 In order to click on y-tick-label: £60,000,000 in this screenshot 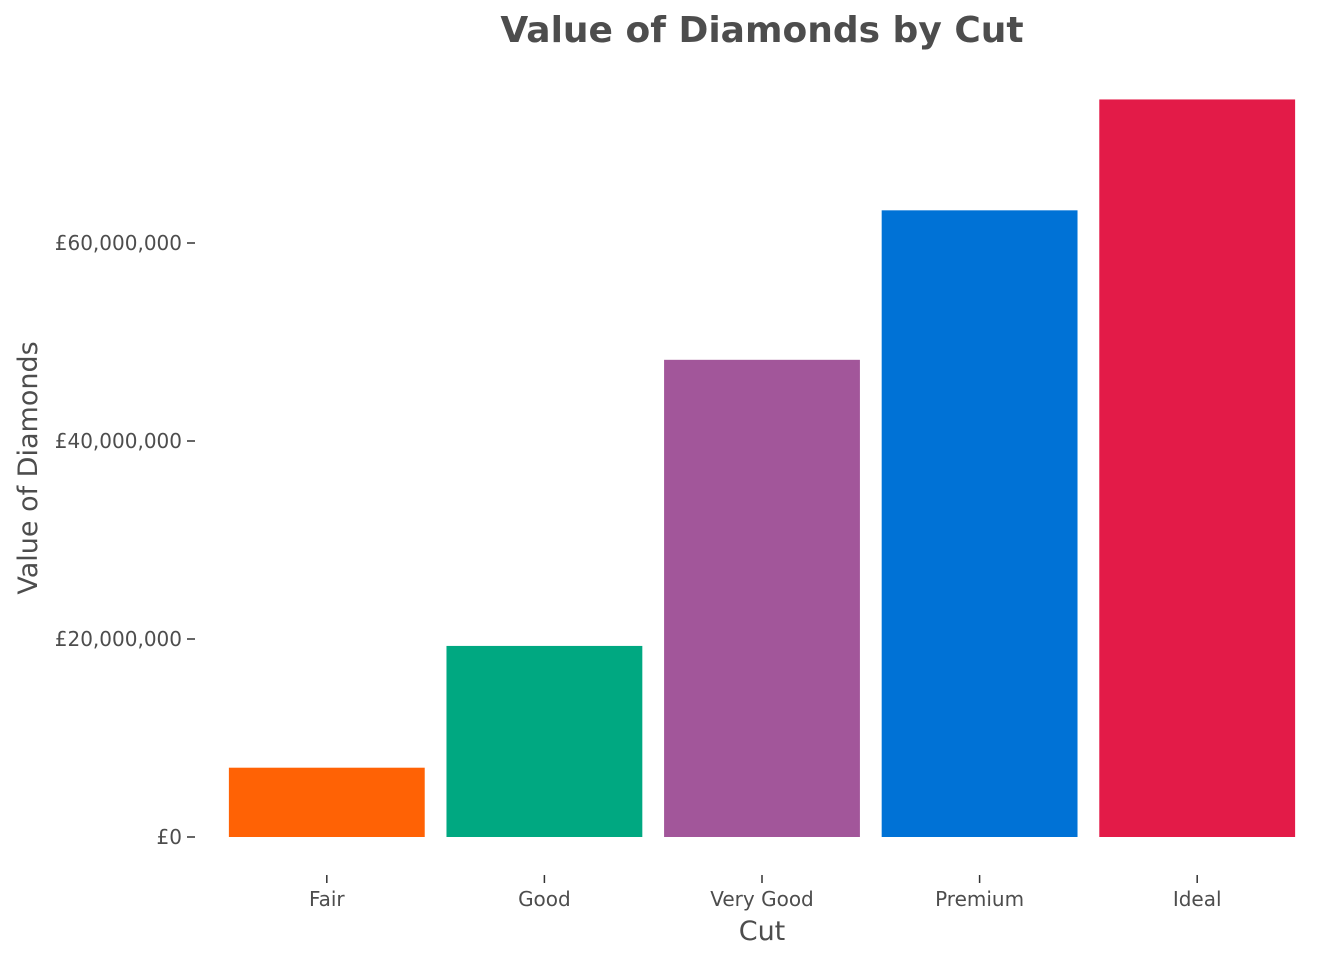, I will do `click(118, 243)`.